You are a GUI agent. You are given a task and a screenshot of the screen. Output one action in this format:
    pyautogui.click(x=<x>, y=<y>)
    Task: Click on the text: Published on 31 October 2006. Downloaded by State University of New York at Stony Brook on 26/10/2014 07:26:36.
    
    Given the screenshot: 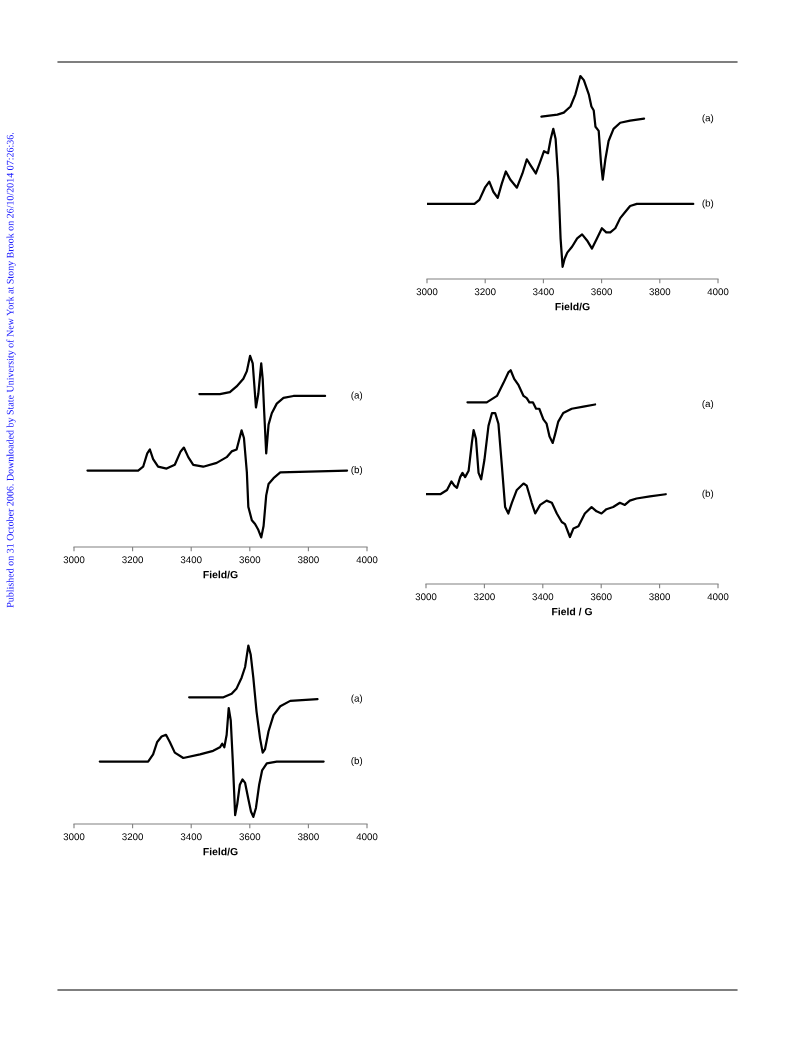 What is the action you would take?
    pyautogui.click(x=11, y=370)
    